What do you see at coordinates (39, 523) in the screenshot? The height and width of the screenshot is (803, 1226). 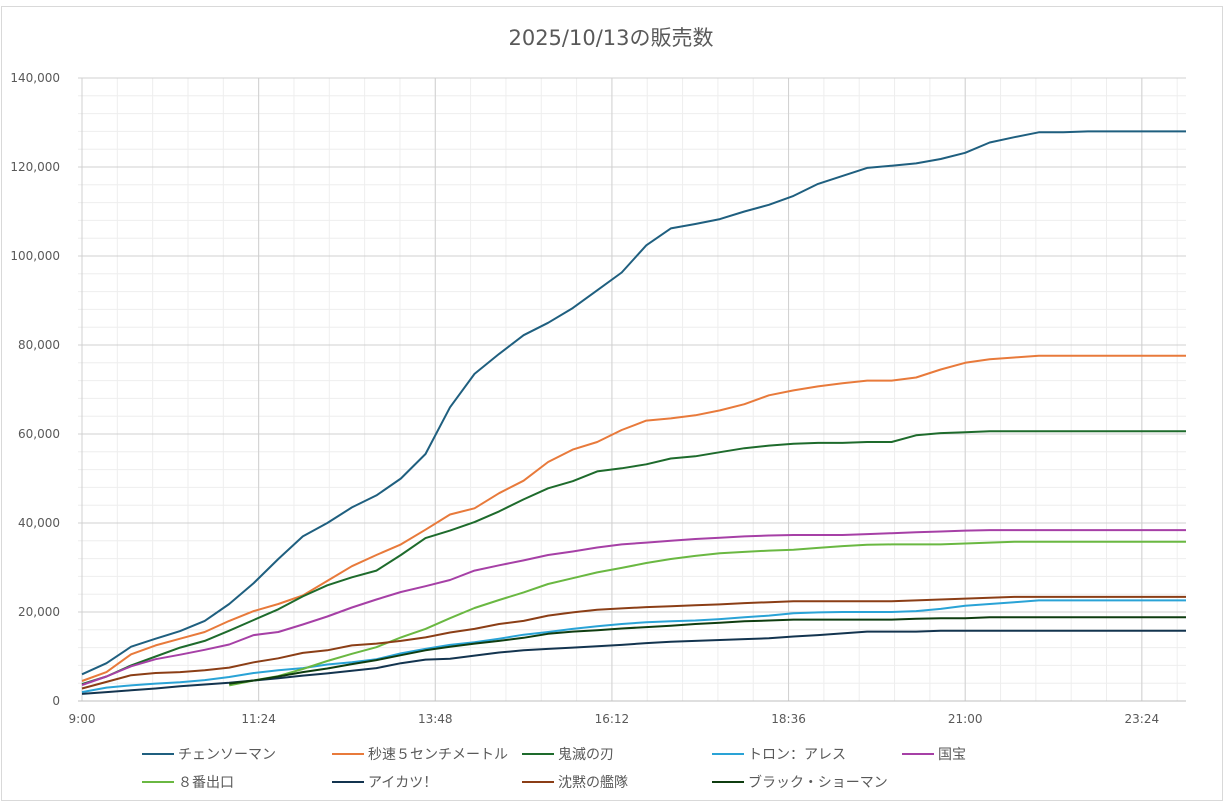 I see `y-tick-label: 40,000` at bounding box center [39, 523].